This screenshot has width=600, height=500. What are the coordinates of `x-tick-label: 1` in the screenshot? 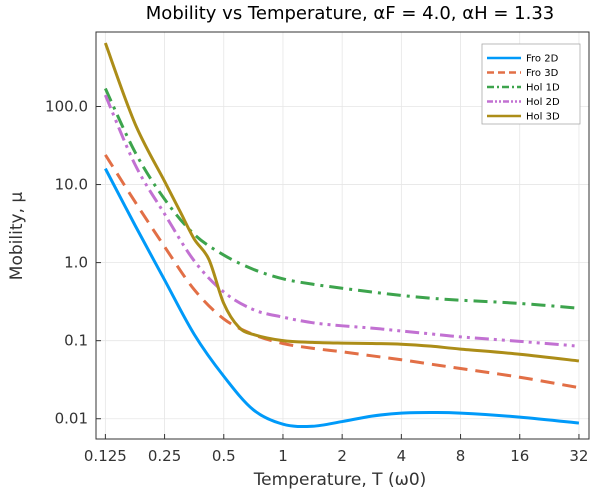 It's located at (283, 456).